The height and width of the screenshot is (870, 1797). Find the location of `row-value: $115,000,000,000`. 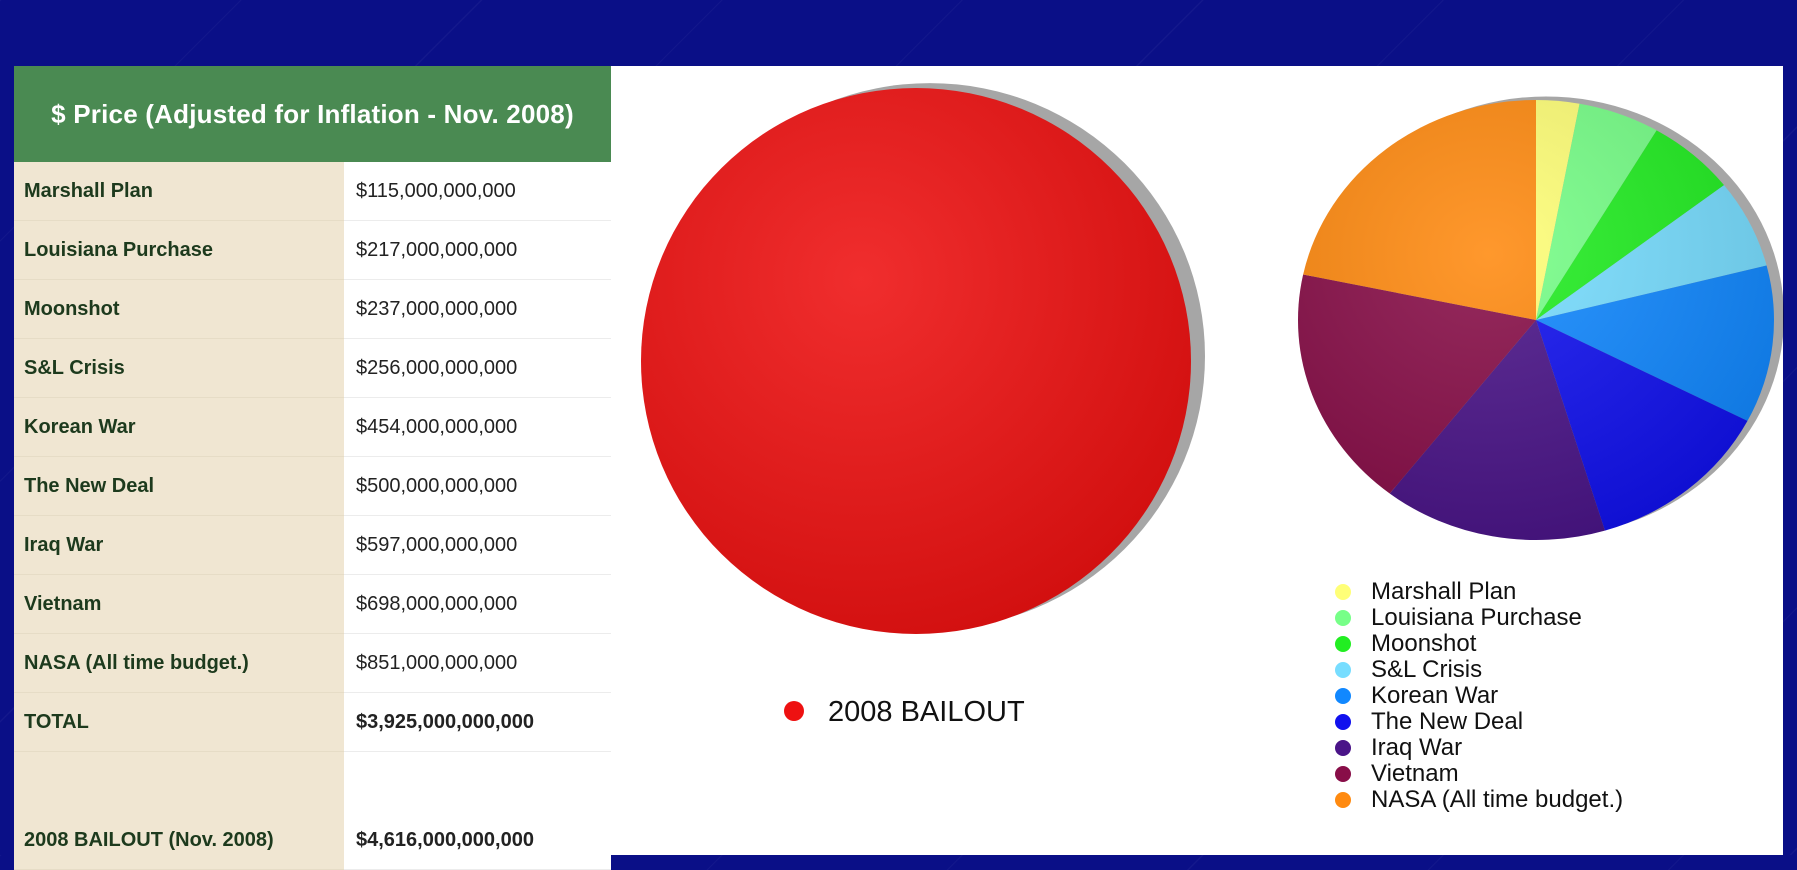

row-value: $115,000,000,000 is located at coordinates (477, 191).